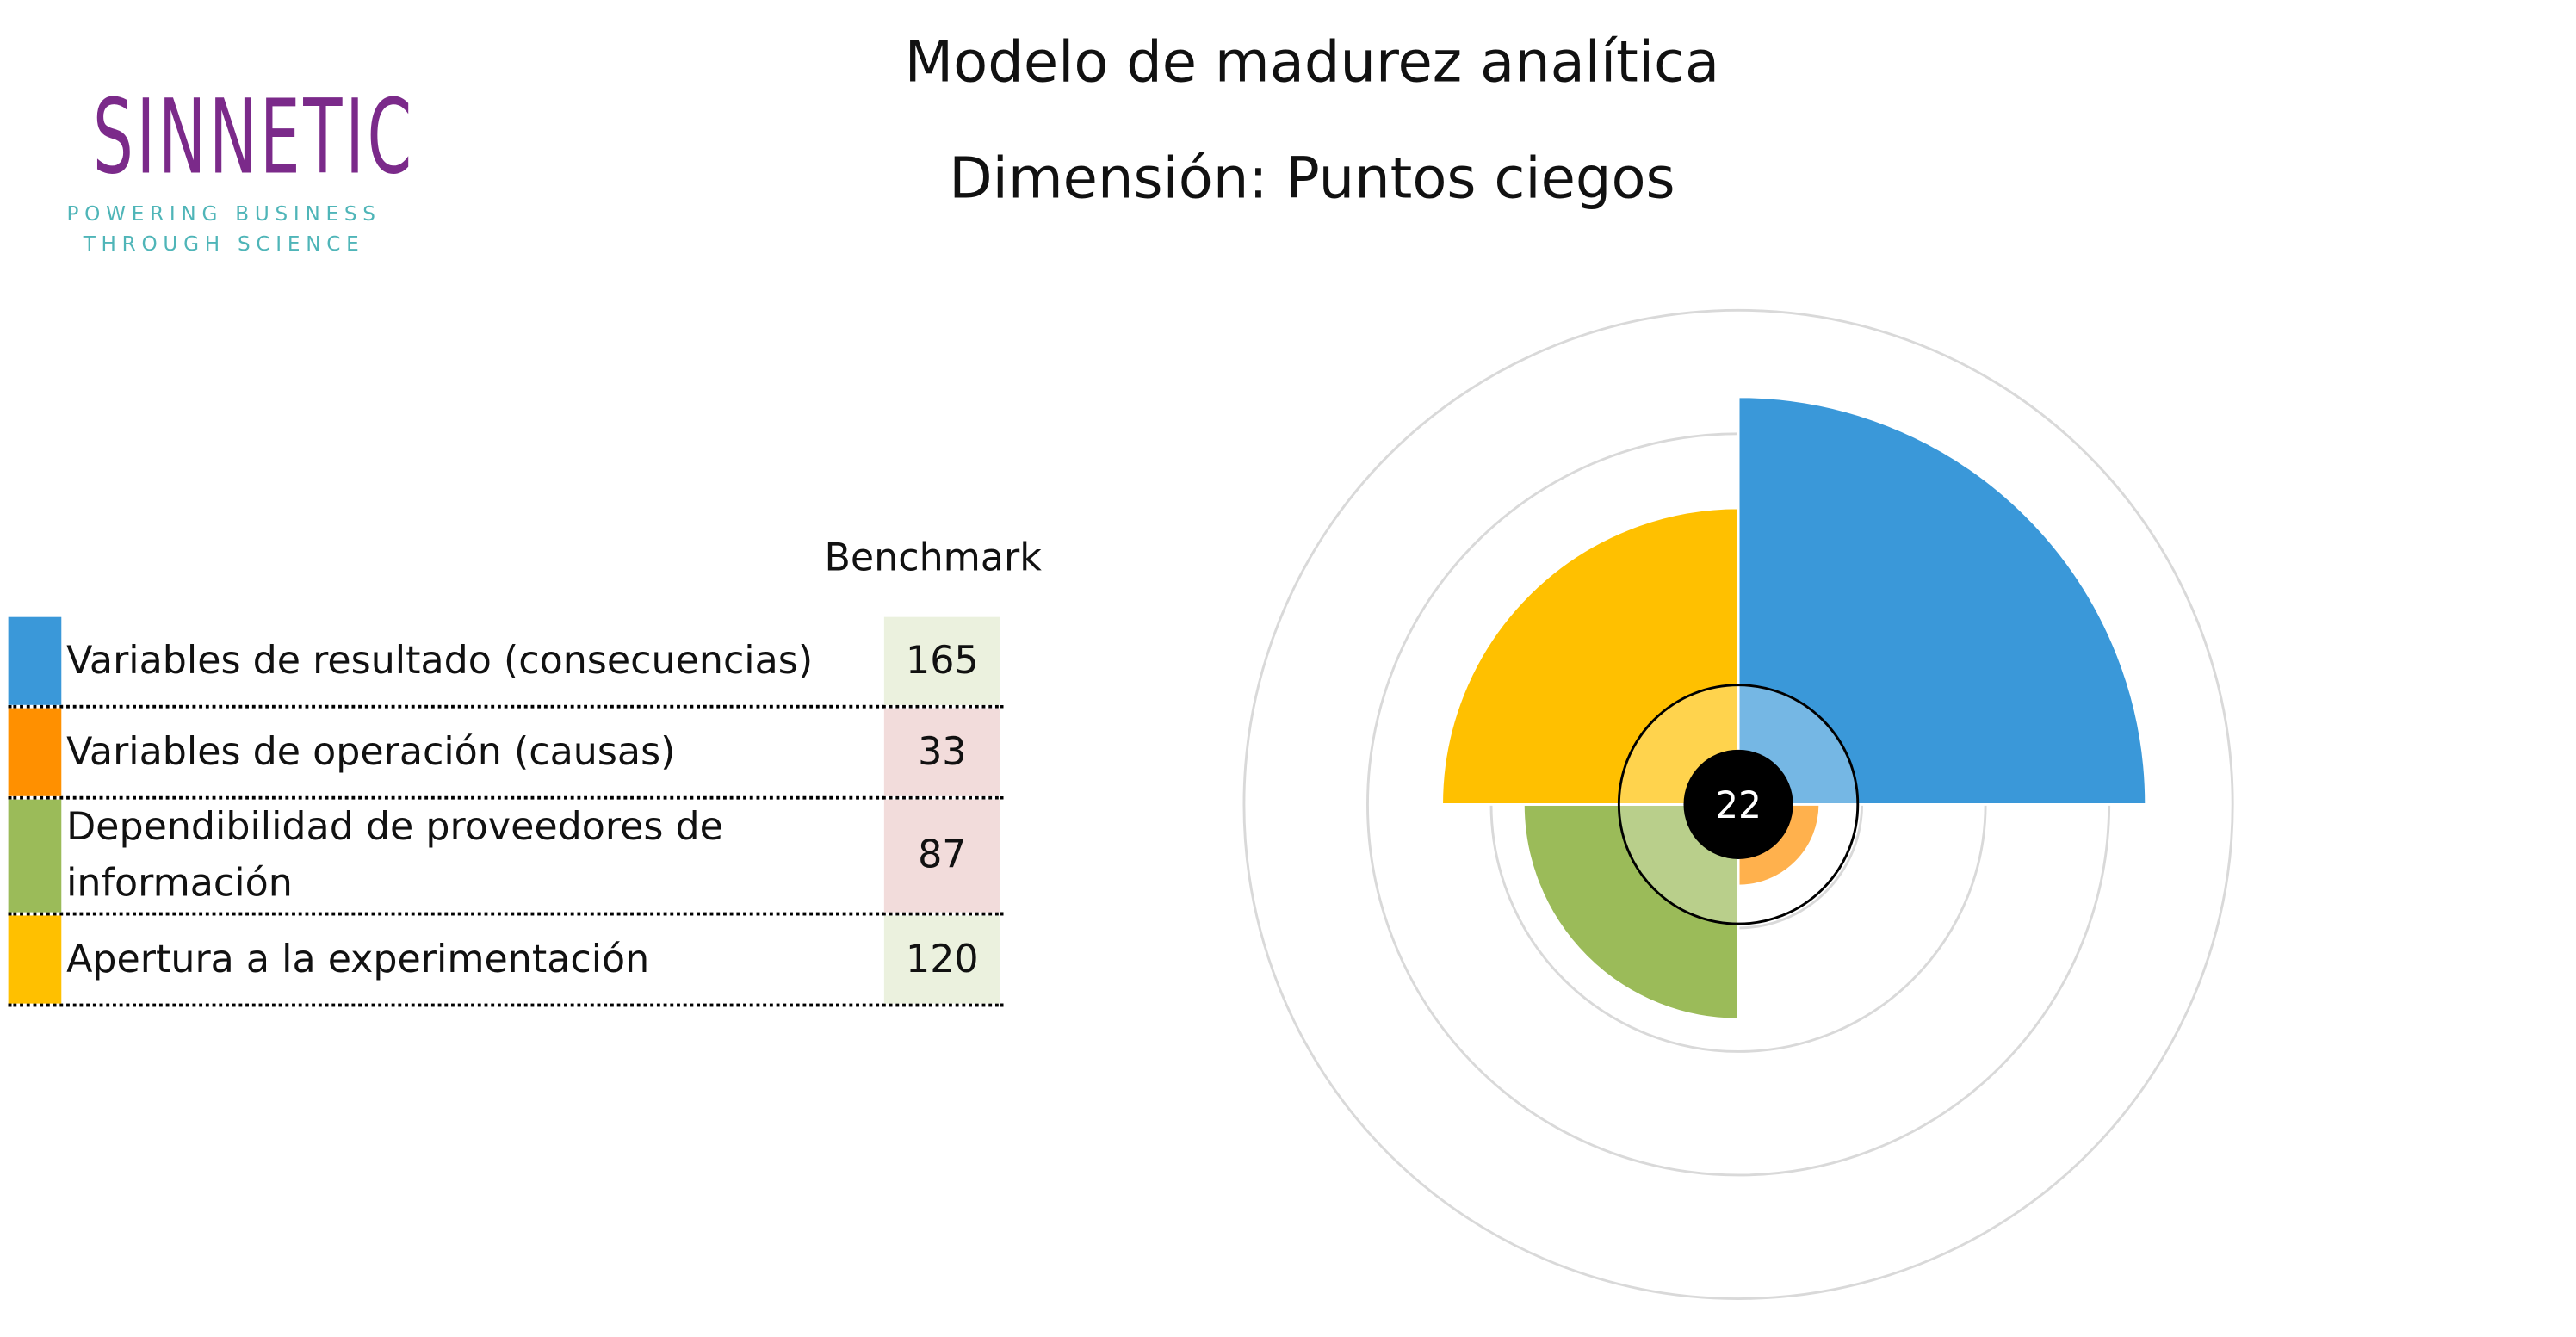 Image resolution: width=2576 pixels, height=1337 pixels. I want to click on table-row: Apertura a la experimentación 120, so click(506, 961).